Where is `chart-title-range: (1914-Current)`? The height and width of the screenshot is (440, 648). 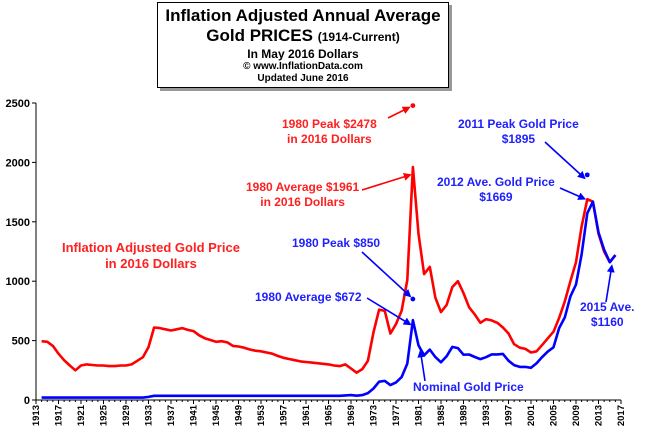
chart-title-range: (1914-Current) is located at coordinates (358, 37).